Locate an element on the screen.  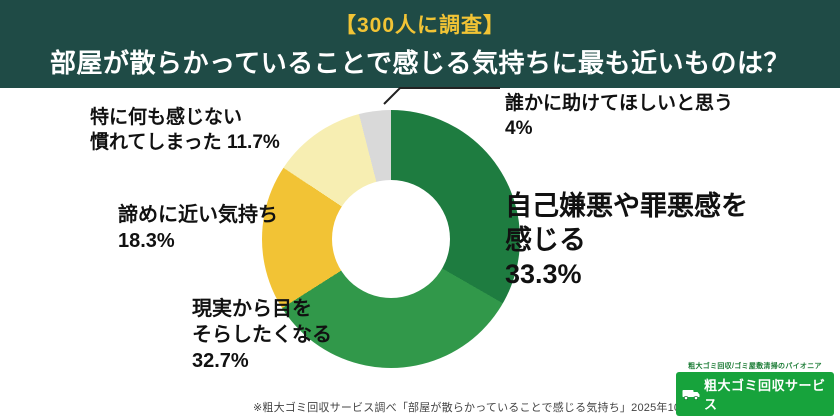
survey-sample-title: 【300人に調査】 is located at coordinates (420, 25).